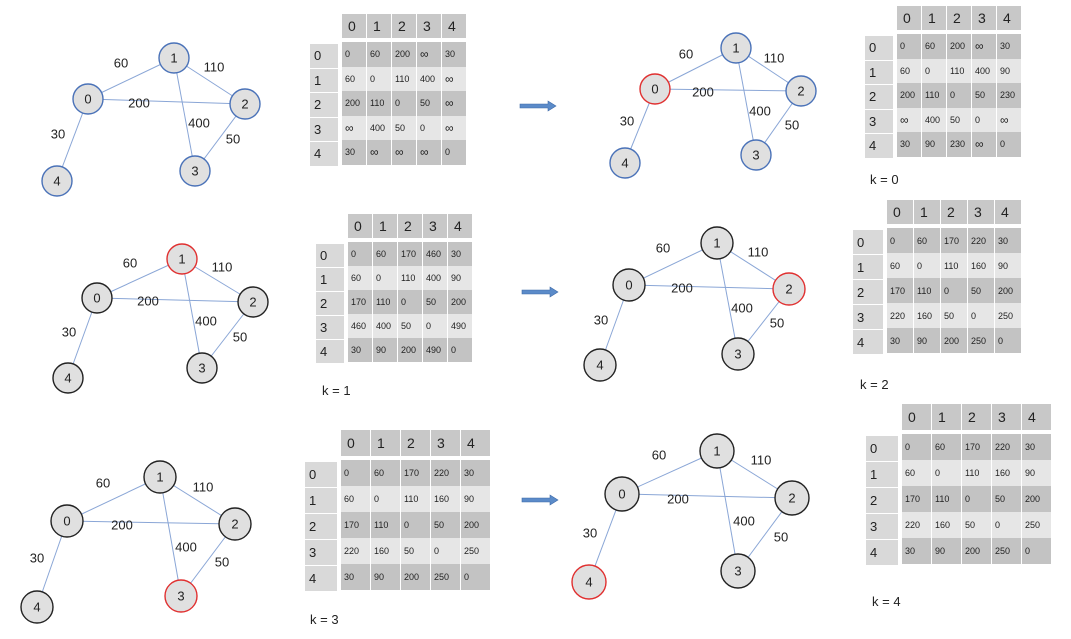 The image size is (1071, 639). I want to click on row-header: 4, so click(324, 154).